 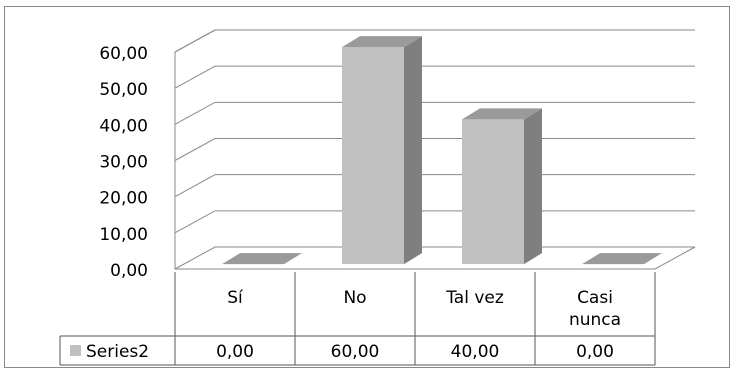 I want to click on y-tick-label: 0,00, so click(x=129, y=271).